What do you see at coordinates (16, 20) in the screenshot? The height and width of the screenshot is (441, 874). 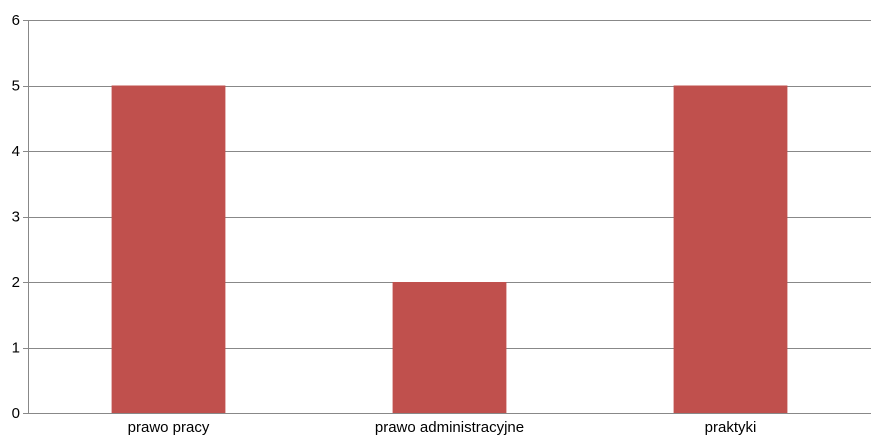 I see `y-tick-label: 6` at bounding box center [16, 20].